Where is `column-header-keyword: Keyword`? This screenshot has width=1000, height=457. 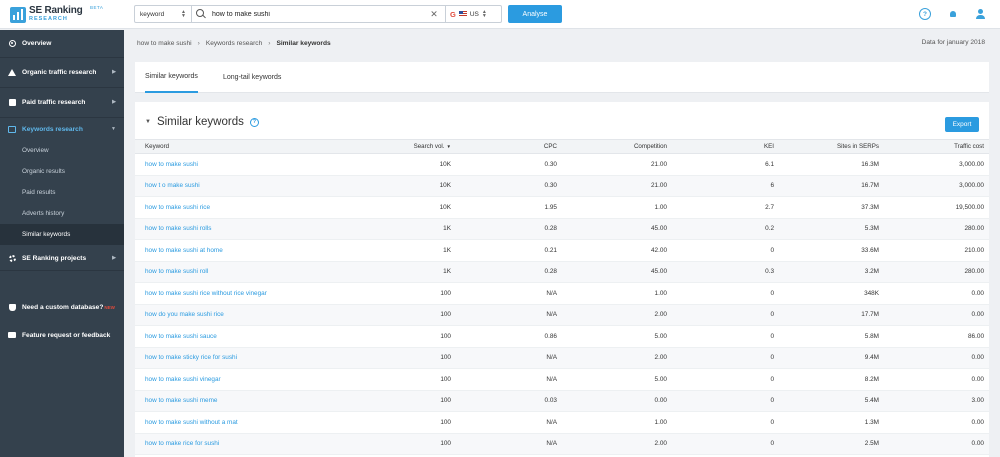
column-header-keyword: Keyword is located at coordinates (157, 146).